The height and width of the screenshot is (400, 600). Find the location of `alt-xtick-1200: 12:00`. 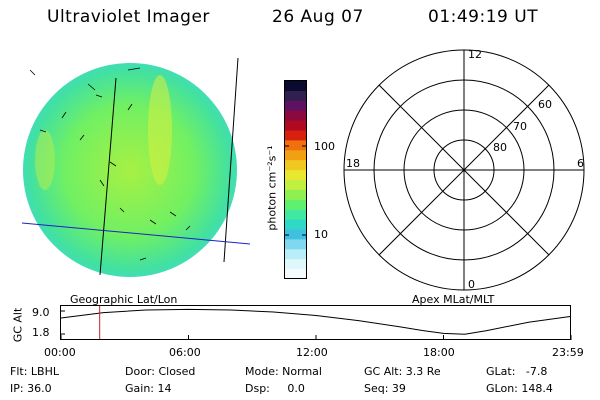

alt-xtick-1200: 12:00 is located at coordinates (312, 352).